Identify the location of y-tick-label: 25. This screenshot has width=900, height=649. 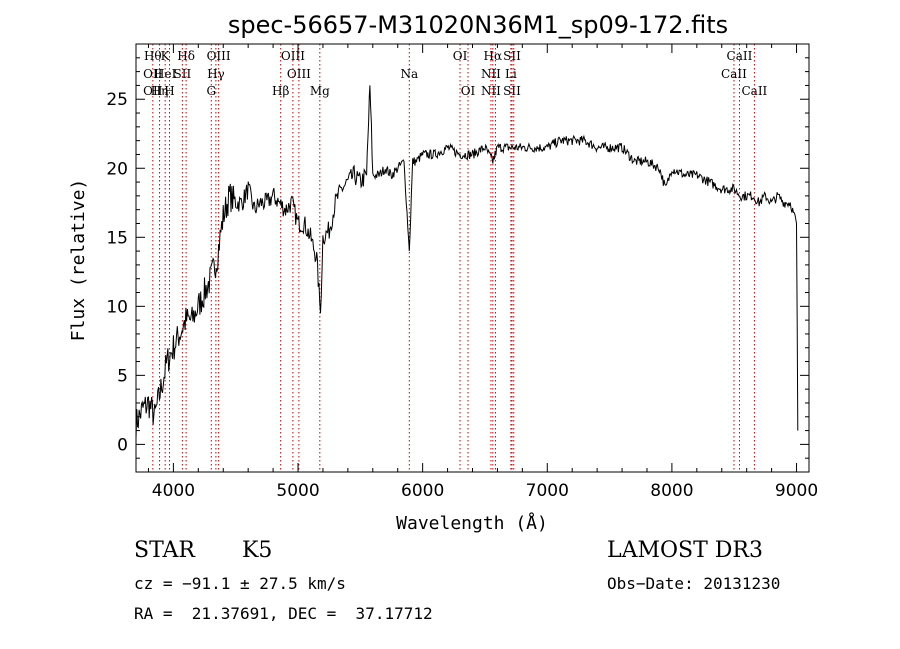
(117, 100).